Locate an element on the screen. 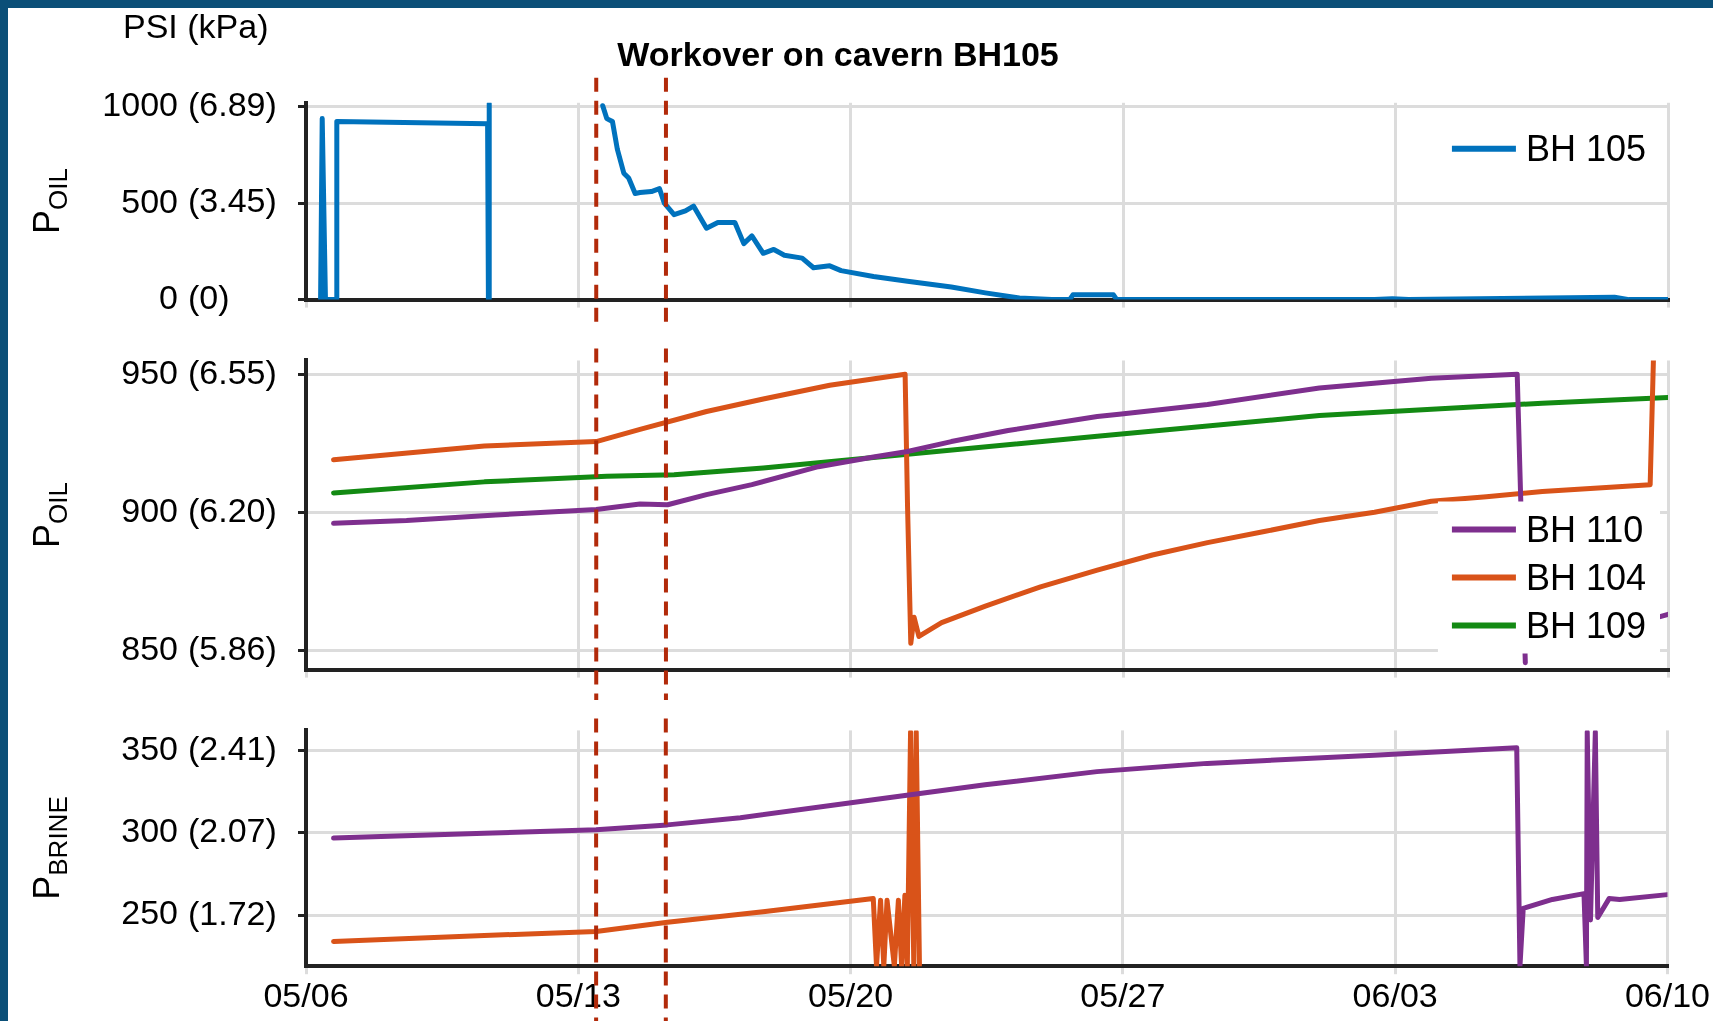  x-tick-label: 06/10 is located at coordinates (1667, 994).